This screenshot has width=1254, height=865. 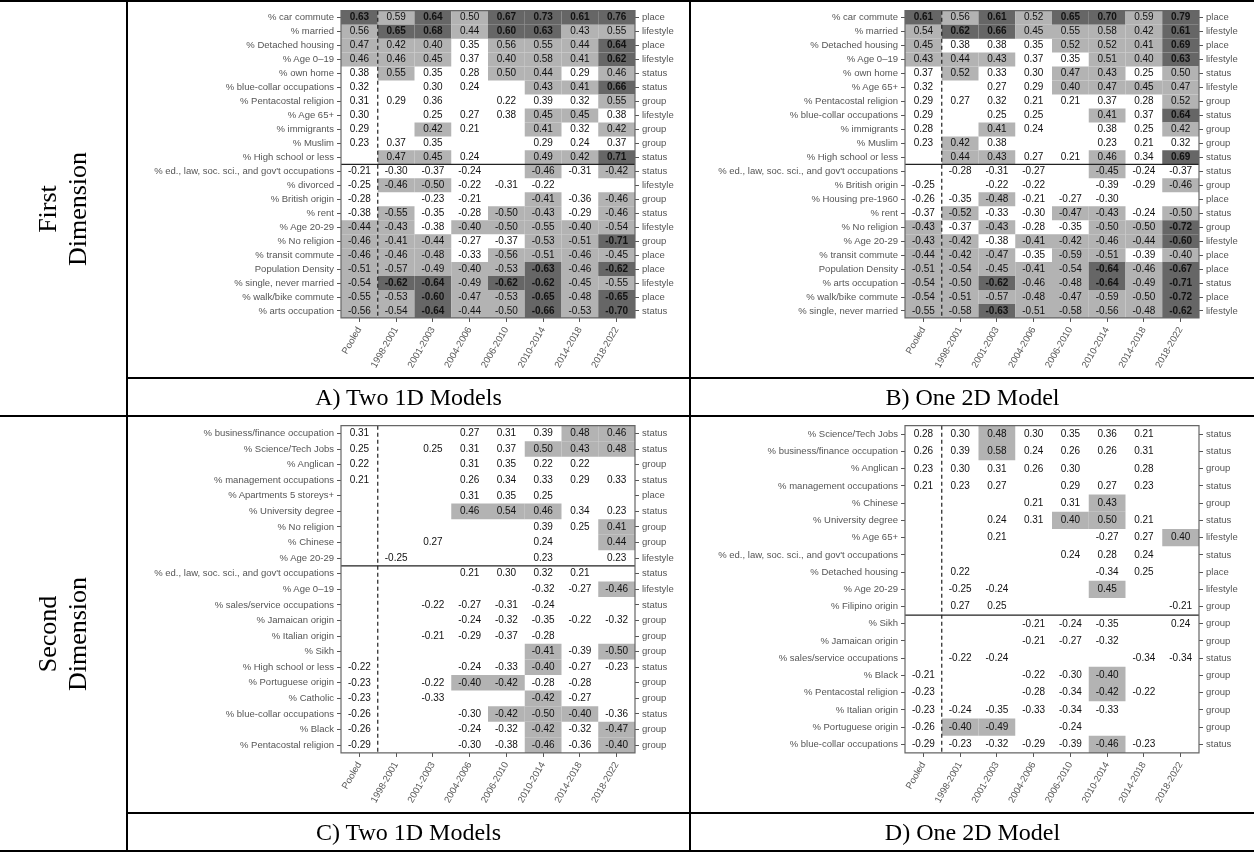 I want to click on y-tick-label: % business/finance occupation, so click(x=268, y=433).